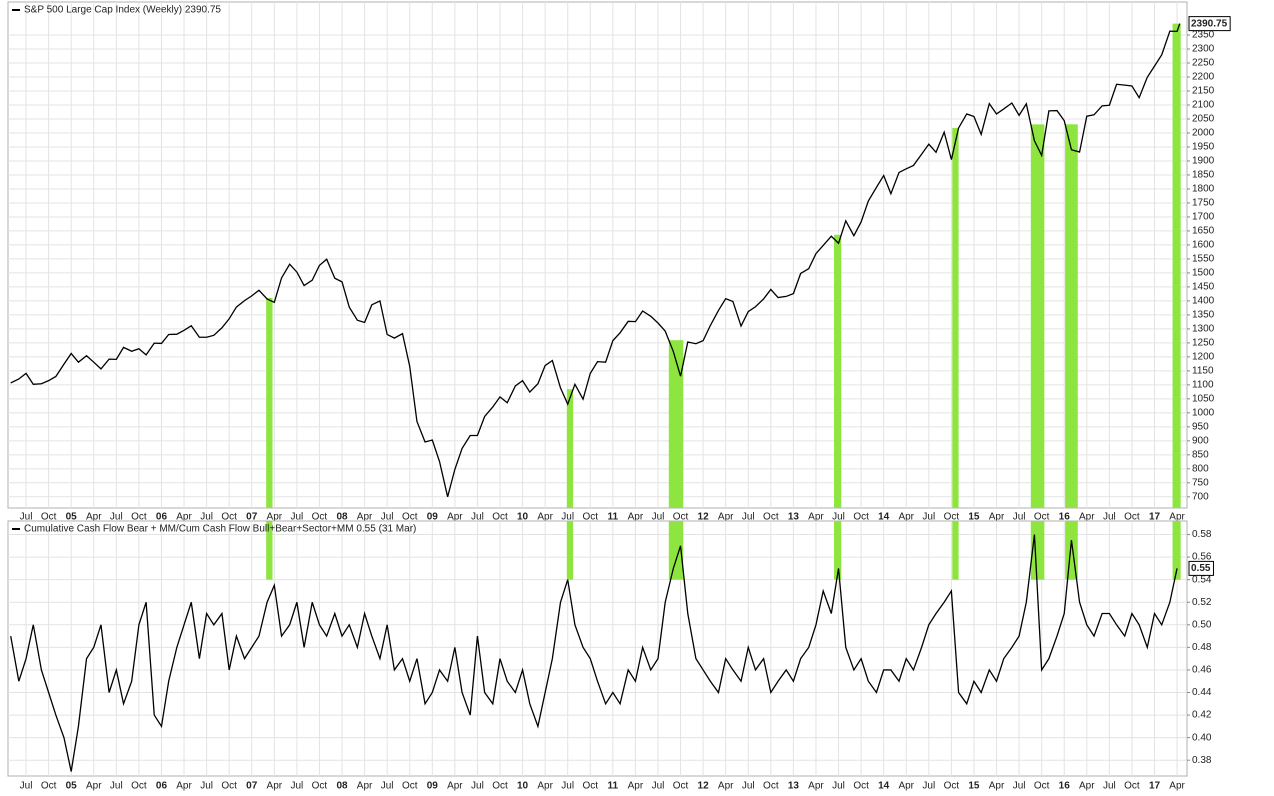  I want to click on x-tick-label: 10, so click(523, 786).